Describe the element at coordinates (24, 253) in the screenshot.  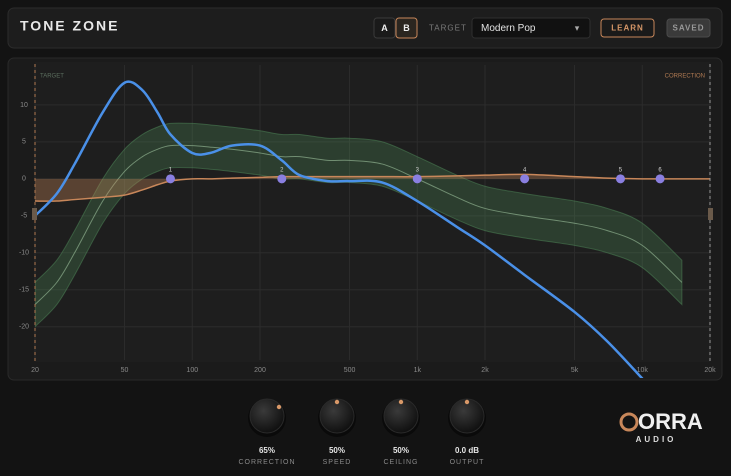
I see `y-tick-label: -10` at that location.